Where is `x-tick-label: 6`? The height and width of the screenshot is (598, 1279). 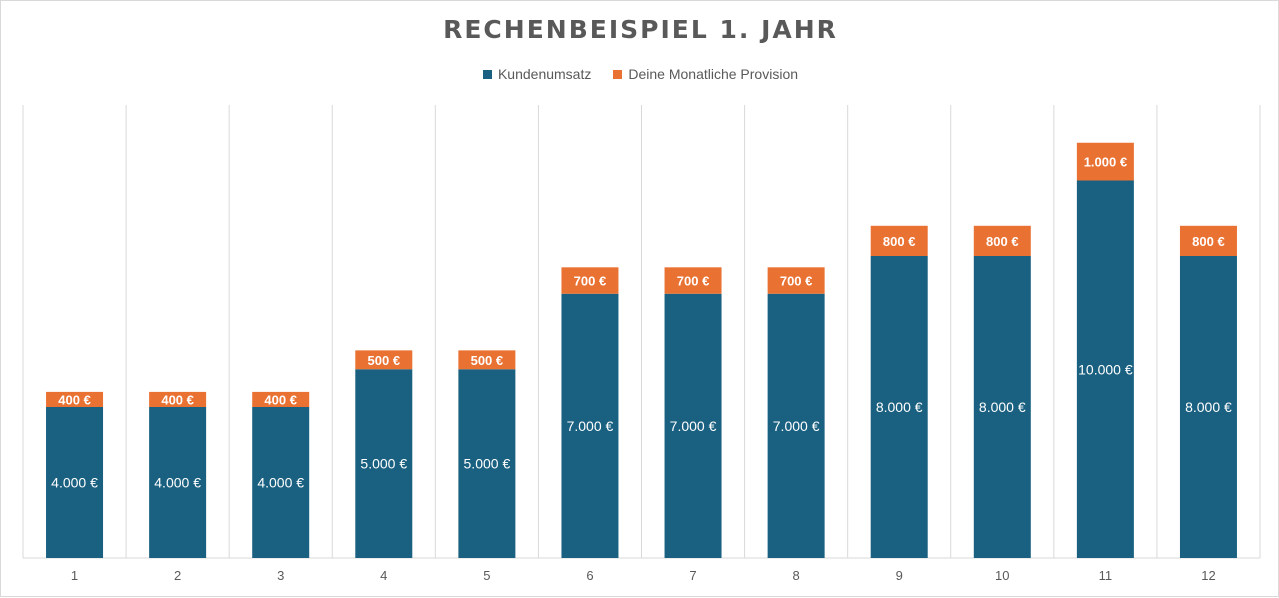 x-tick-label: 6 is located at coordinates (589, 575).